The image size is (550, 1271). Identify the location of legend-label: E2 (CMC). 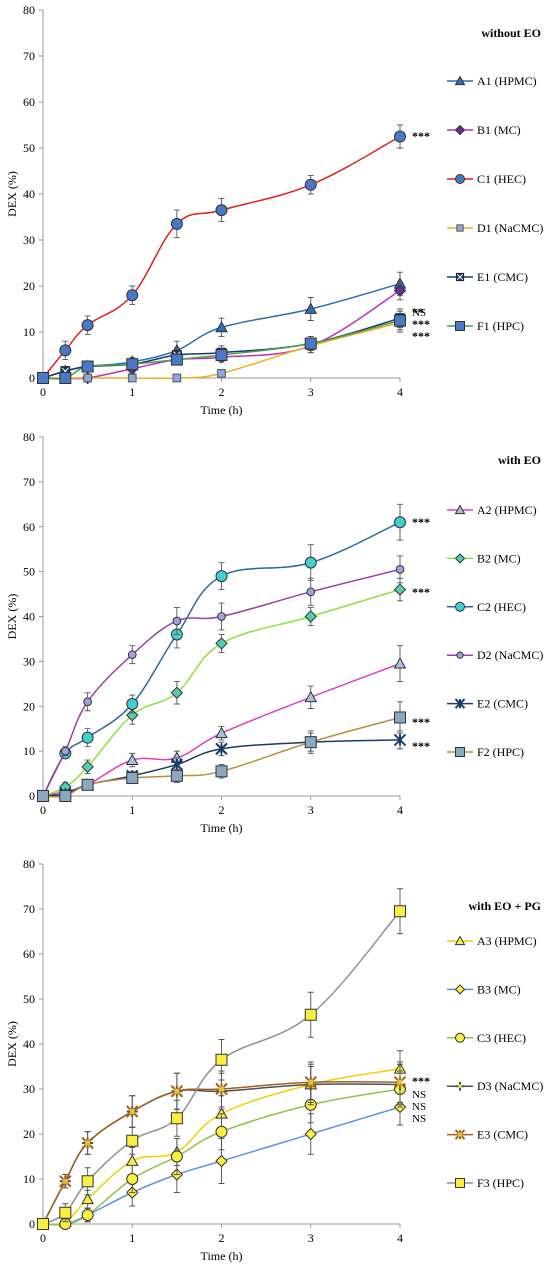
(502, 704).